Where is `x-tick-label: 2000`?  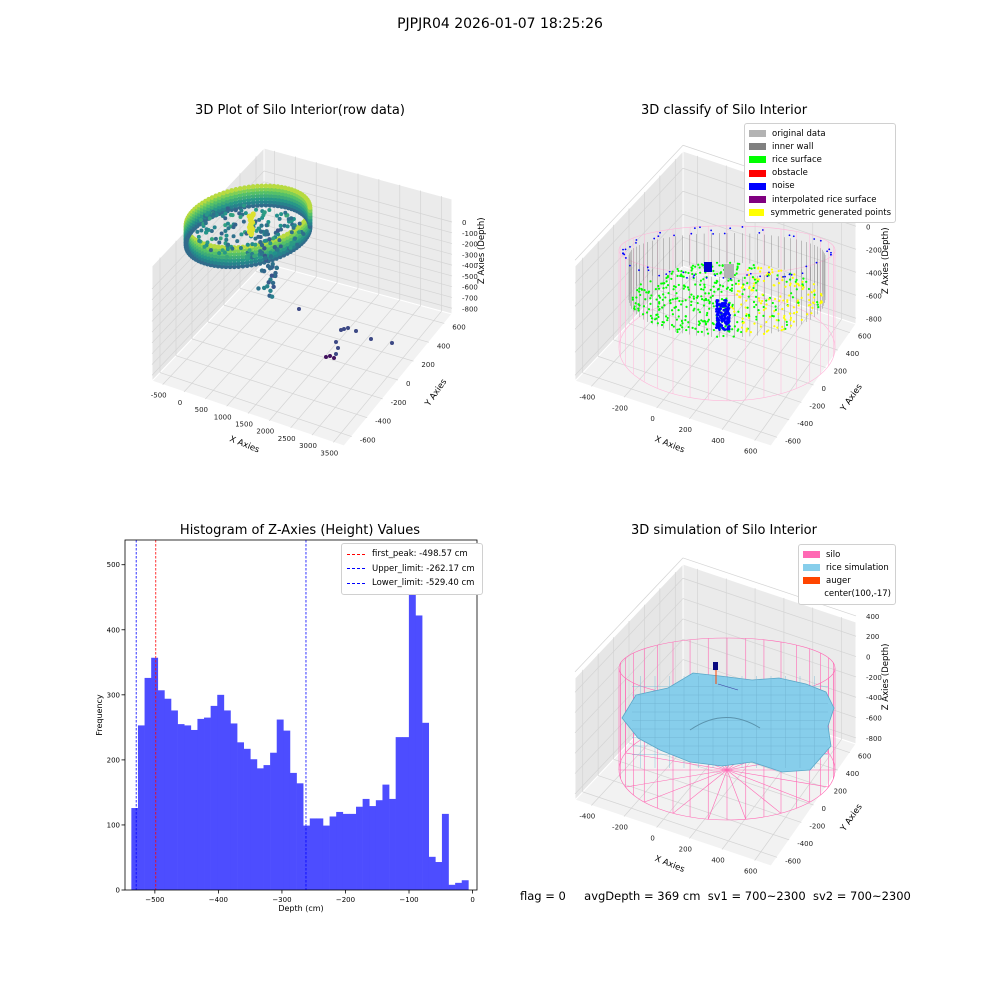
x-tick-label: 2000 is located at coordinates (265, 432).